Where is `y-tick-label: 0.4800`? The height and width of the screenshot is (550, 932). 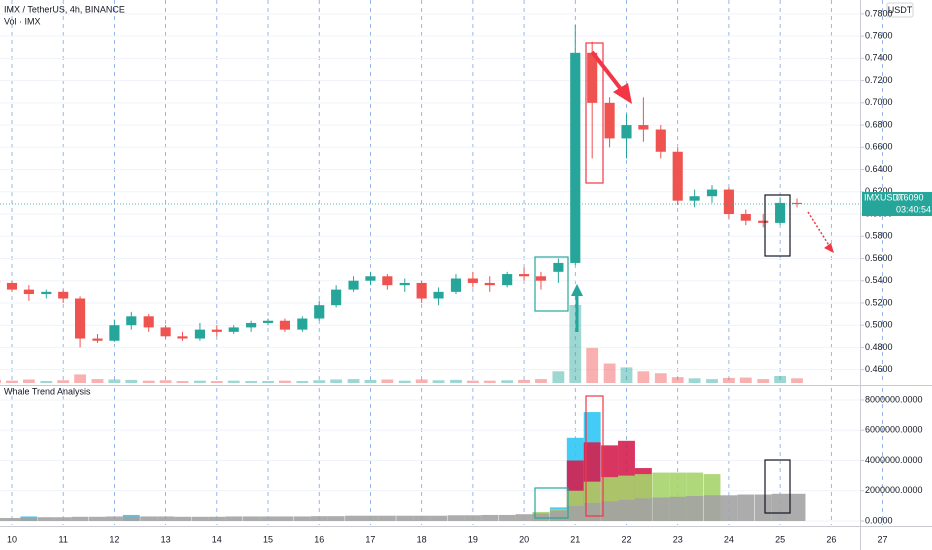 y-tick-label: 0.4800 is located at coordinates (879, 347).